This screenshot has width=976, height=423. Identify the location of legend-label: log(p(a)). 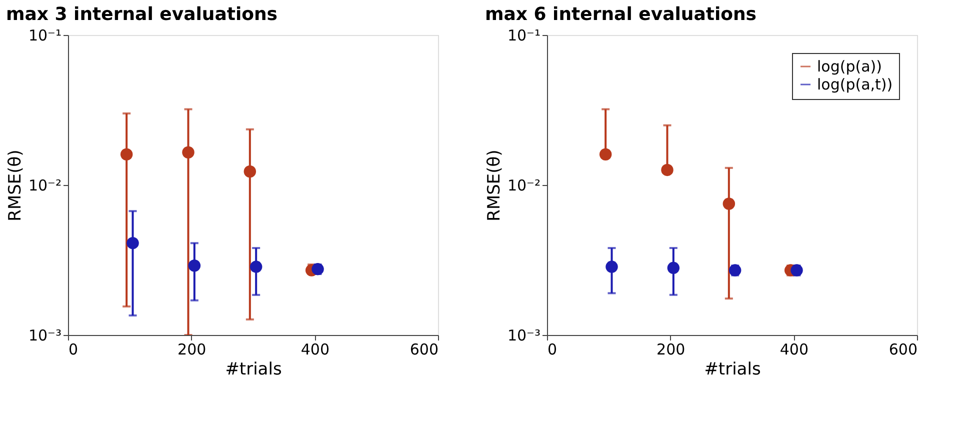
(849, 67).